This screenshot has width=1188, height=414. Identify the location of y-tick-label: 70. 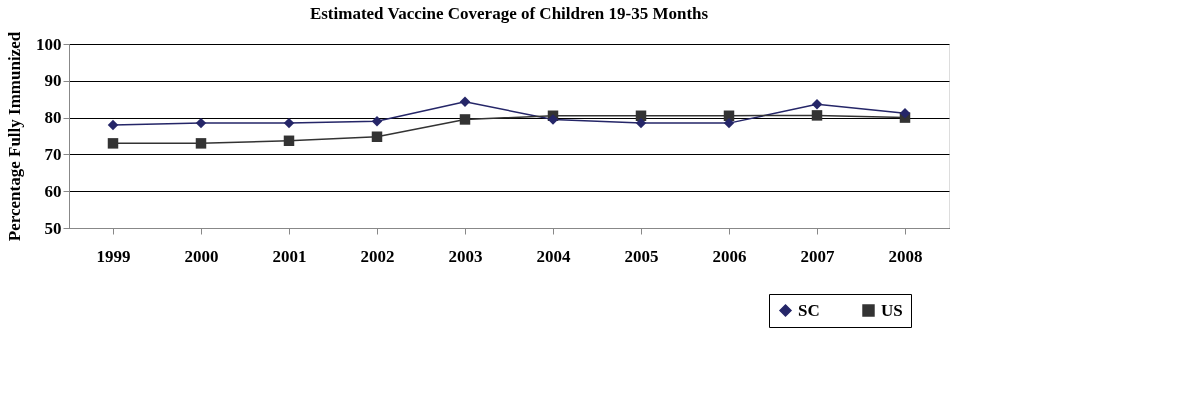
(53, 154).